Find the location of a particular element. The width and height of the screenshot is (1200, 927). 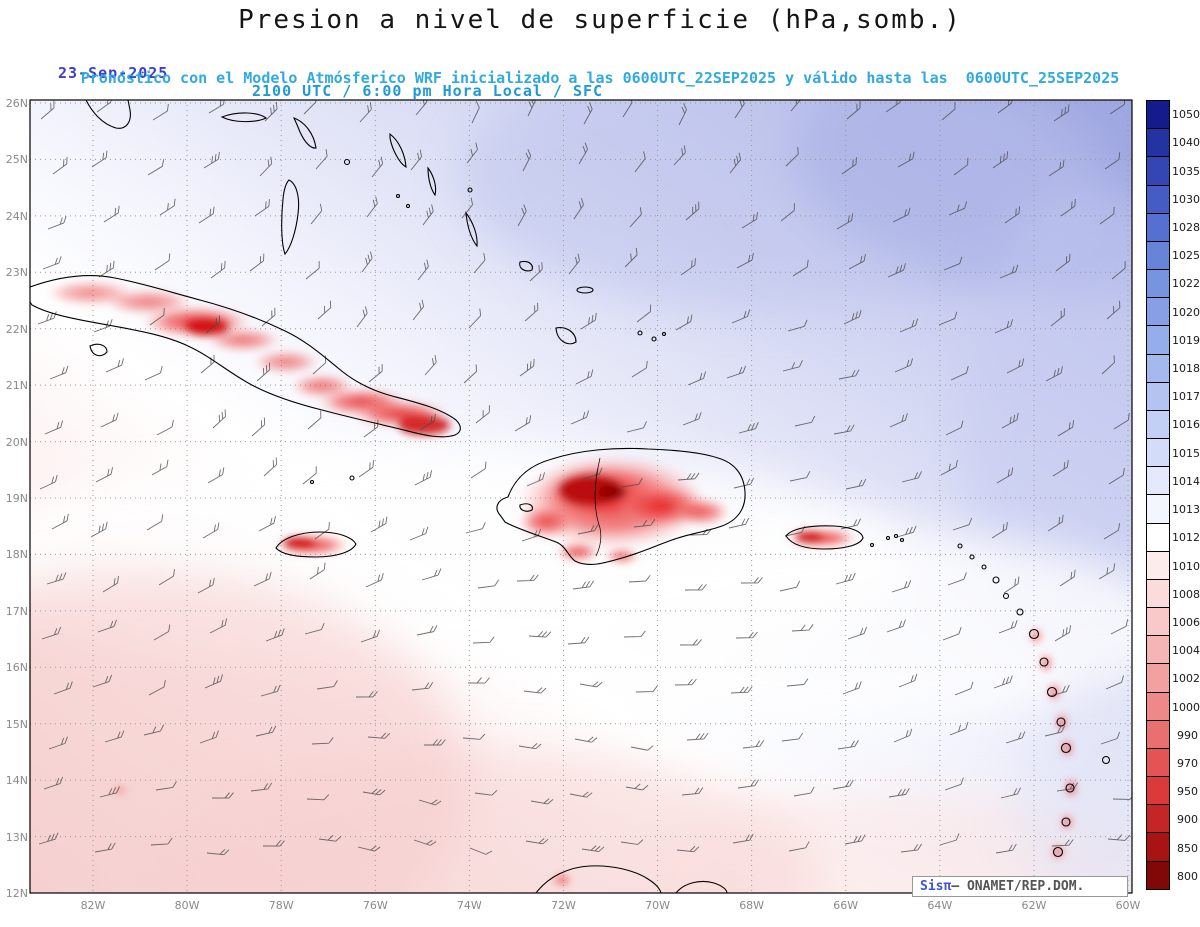

colorbar-value: 970 is located at coordinates (1187, 764).